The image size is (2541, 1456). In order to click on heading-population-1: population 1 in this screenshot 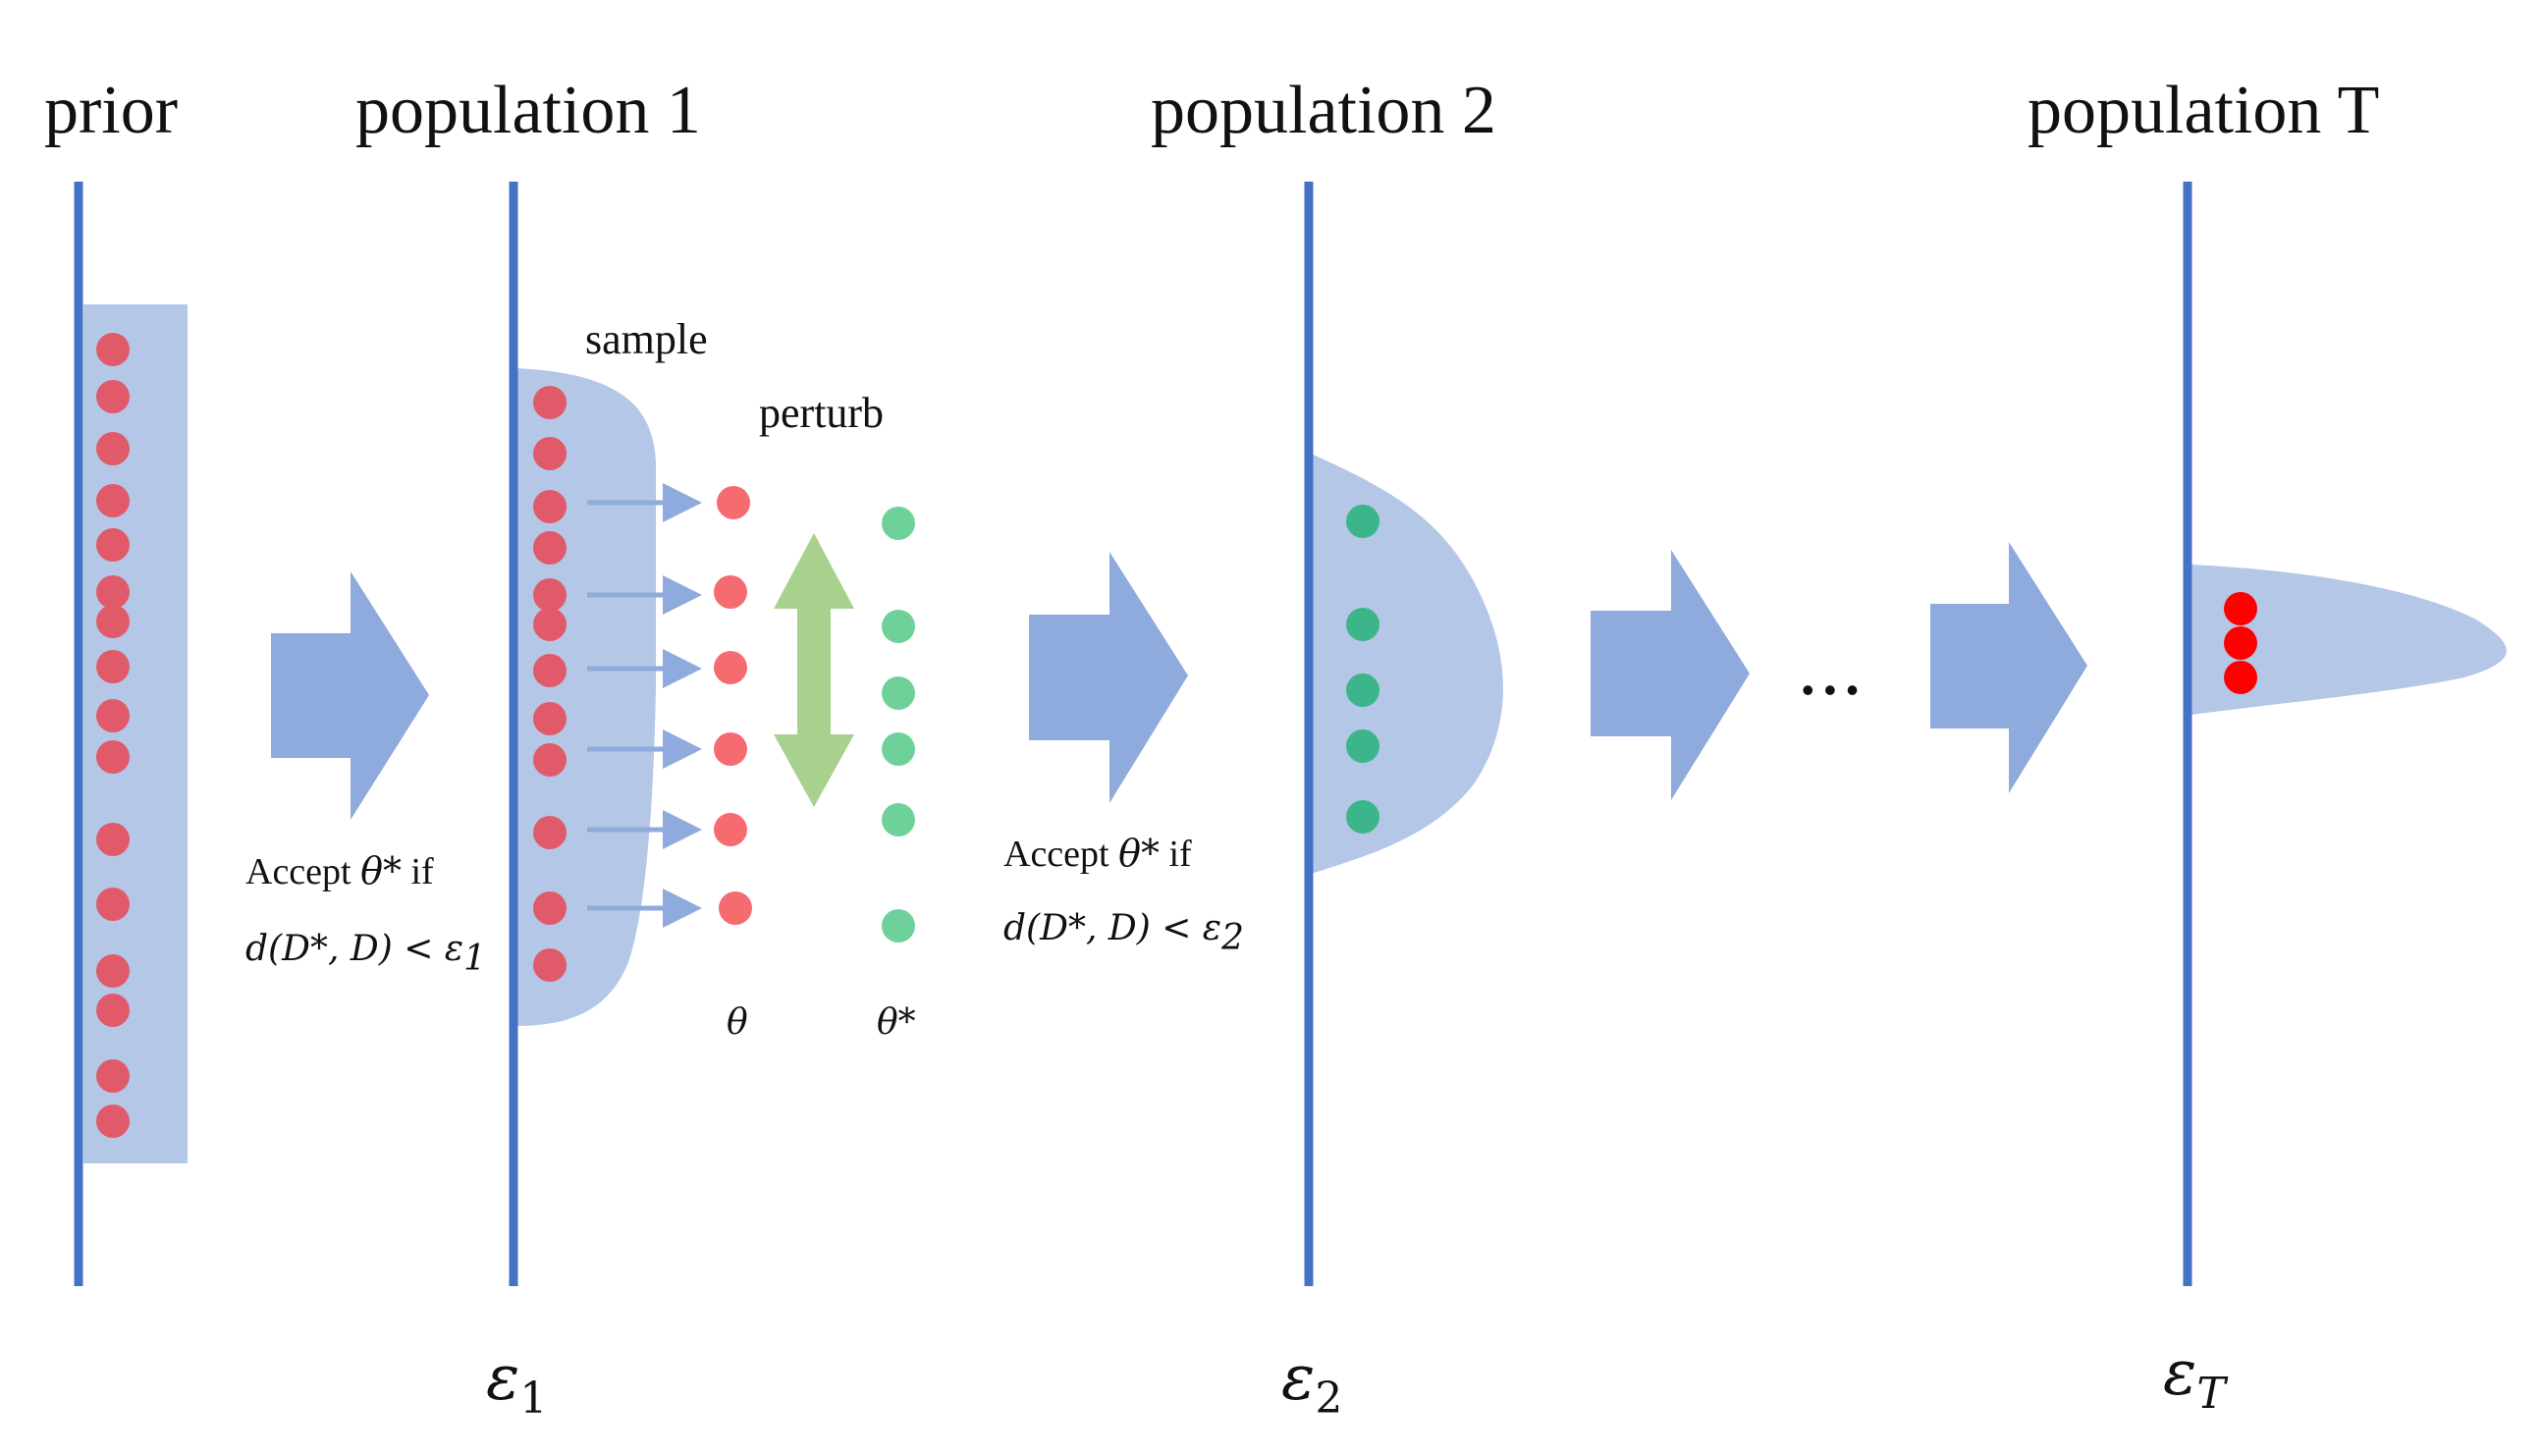, I will do `click(528, 110)`.